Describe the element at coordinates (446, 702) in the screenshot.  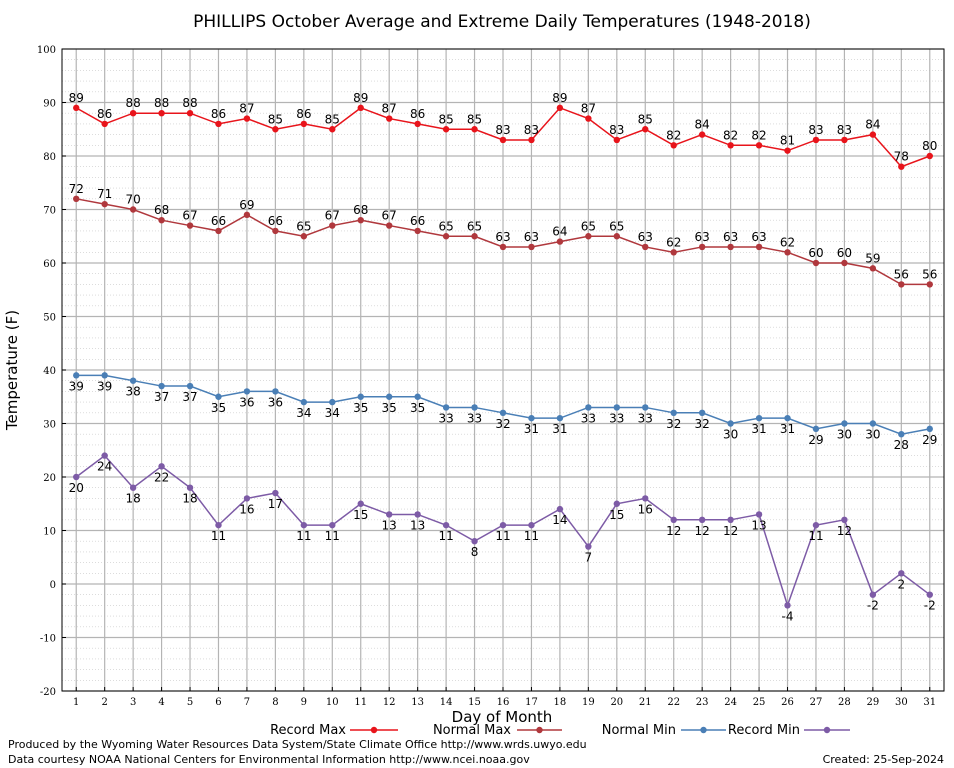
I see `x-tick-label: 14` at that location.